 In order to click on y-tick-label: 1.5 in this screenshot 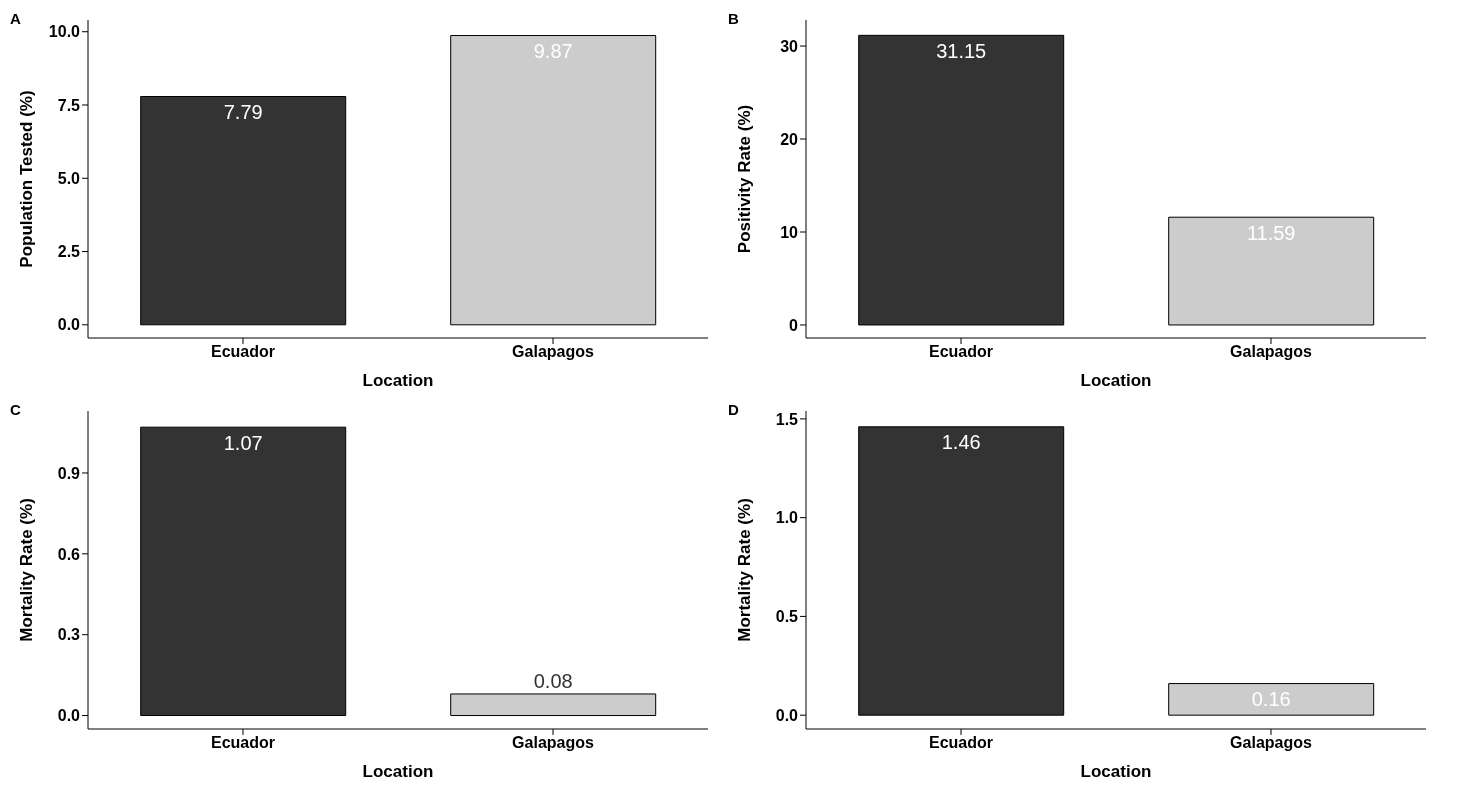, I will do `click(787, 419)`.